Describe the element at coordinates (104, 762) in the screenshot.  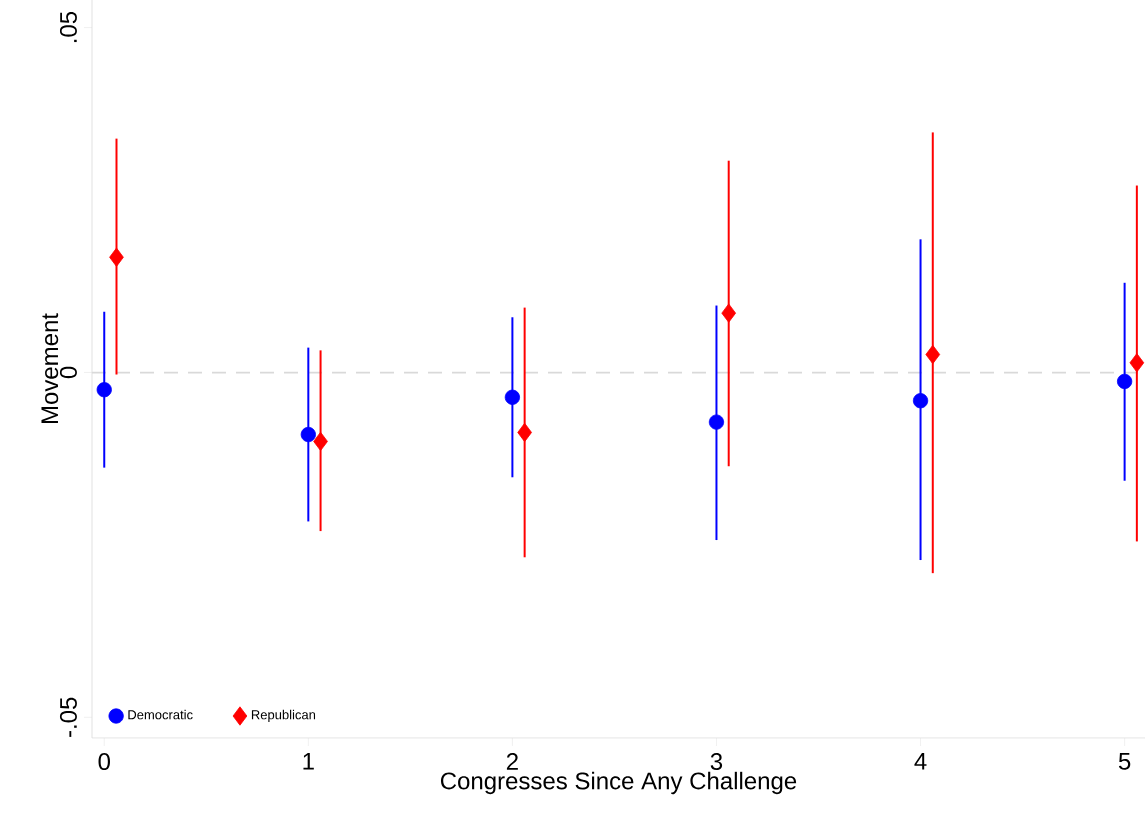
I see `x-tick-label: 0` at that location.